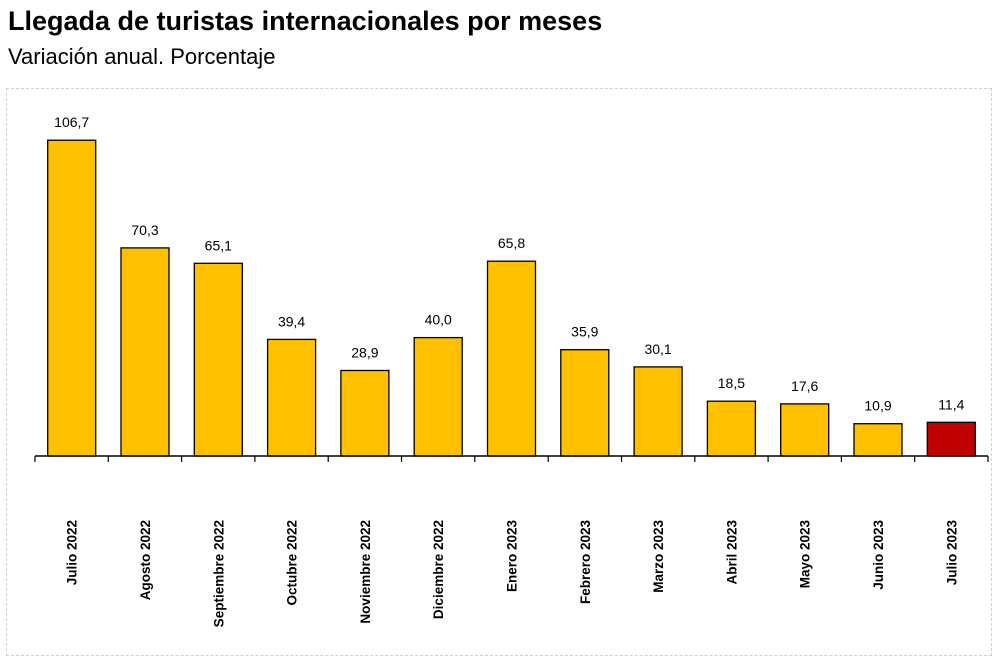  What do you see at coordinates (804, 386) in the screenshot?
I see `data-label: 17,6` at bounding box center [804, 386].